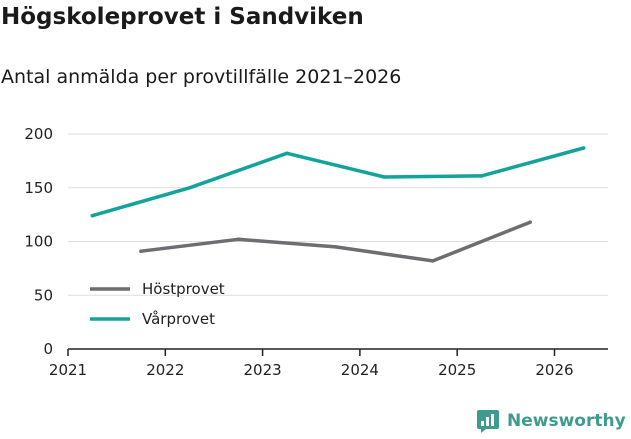  Describe the element at coordinates (38, 188) in the screenshot. I see `y-tick-label-150: 150` at that location.